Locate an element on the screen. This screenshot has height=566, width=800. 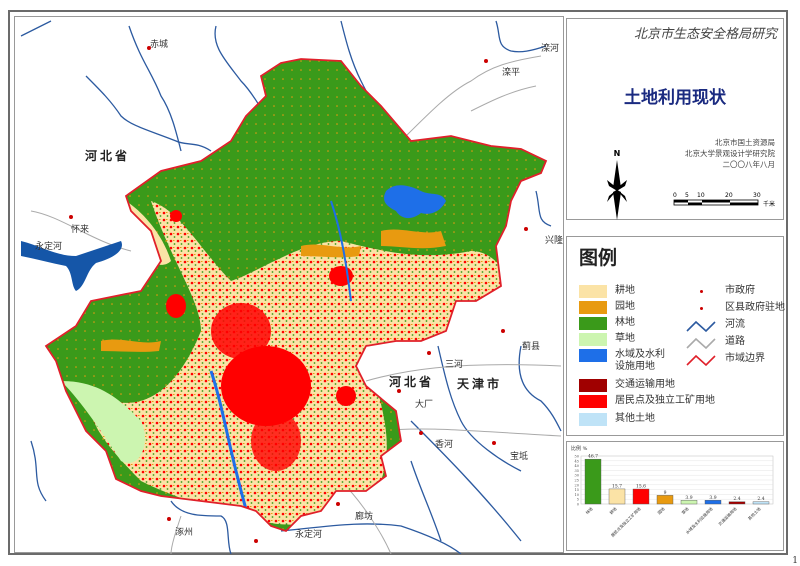
scale-tick: 0 is located at coordinates (675, 195).